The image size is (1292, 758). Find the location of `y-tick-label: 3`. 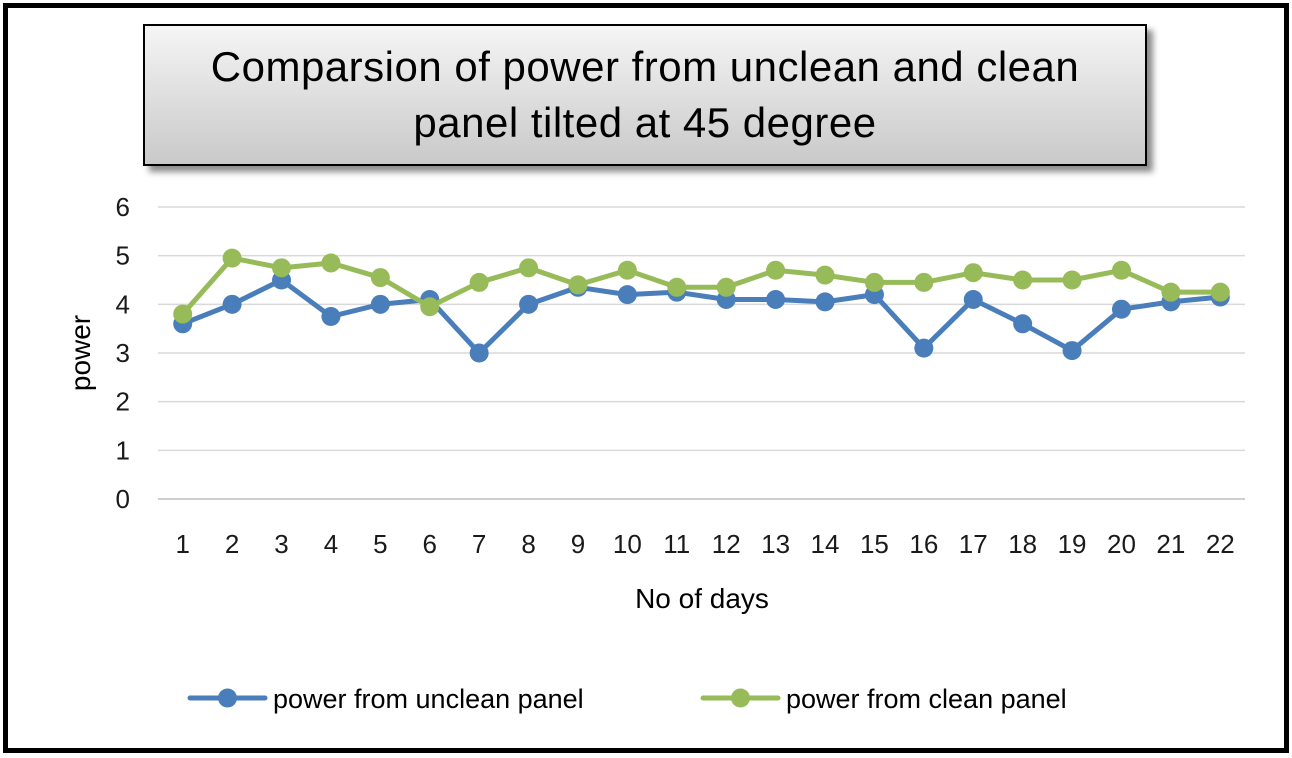

y-tick-label: 3 is located at coordinates (123, 353).